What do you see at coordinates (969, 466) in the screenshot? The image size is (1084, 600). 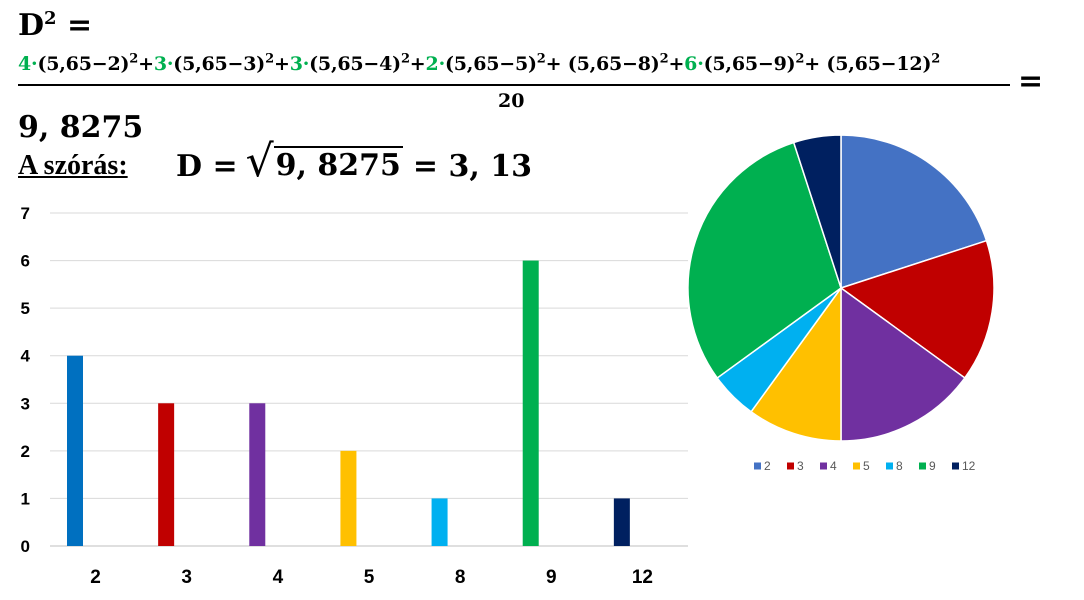 I see `legend-label: 12` at bounding box center [969, 466].